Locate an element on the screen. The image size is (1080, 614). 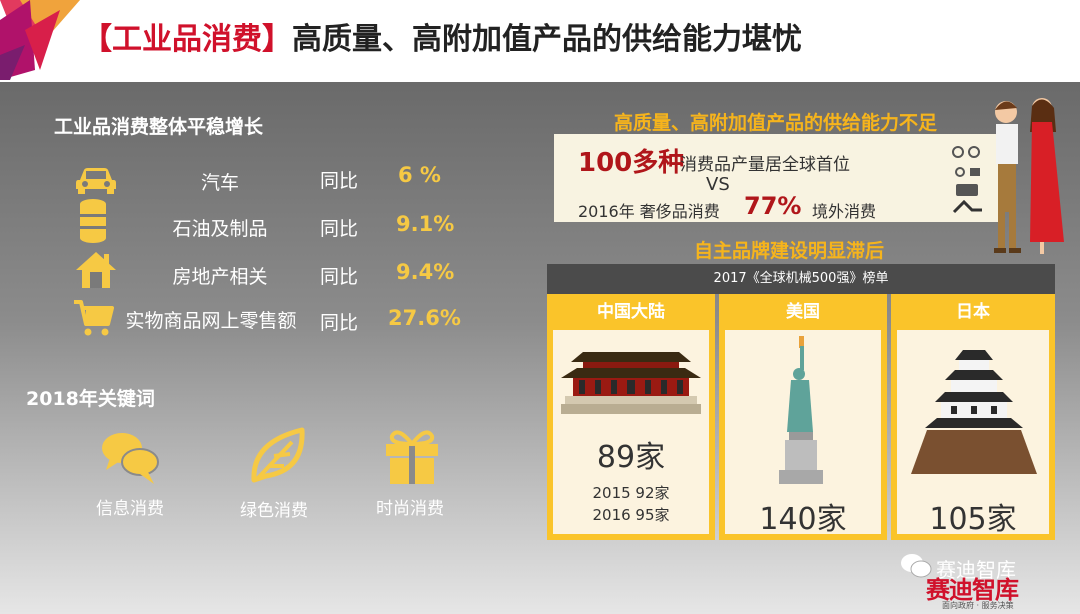
column-name-japan: 日本 is located at coordinates (973, 312).